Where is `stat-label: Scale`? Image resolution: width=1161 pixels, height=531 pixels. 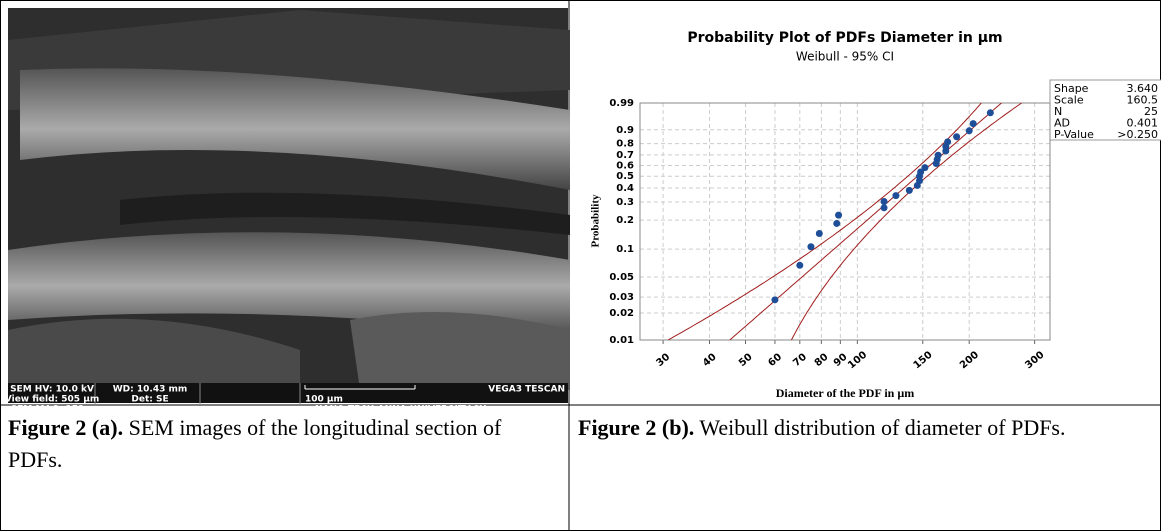
stat-label: Scale is located at coordinates (1069, 100).